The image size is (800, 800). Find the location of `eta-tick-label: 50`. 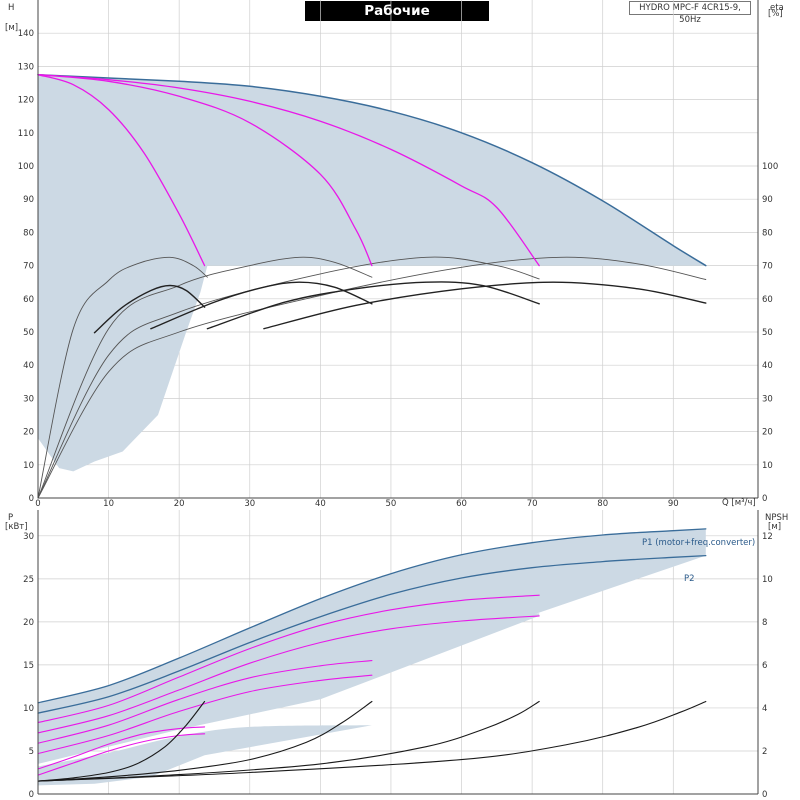

eta-tick-label: 50 is located at coordinates (767, 333).